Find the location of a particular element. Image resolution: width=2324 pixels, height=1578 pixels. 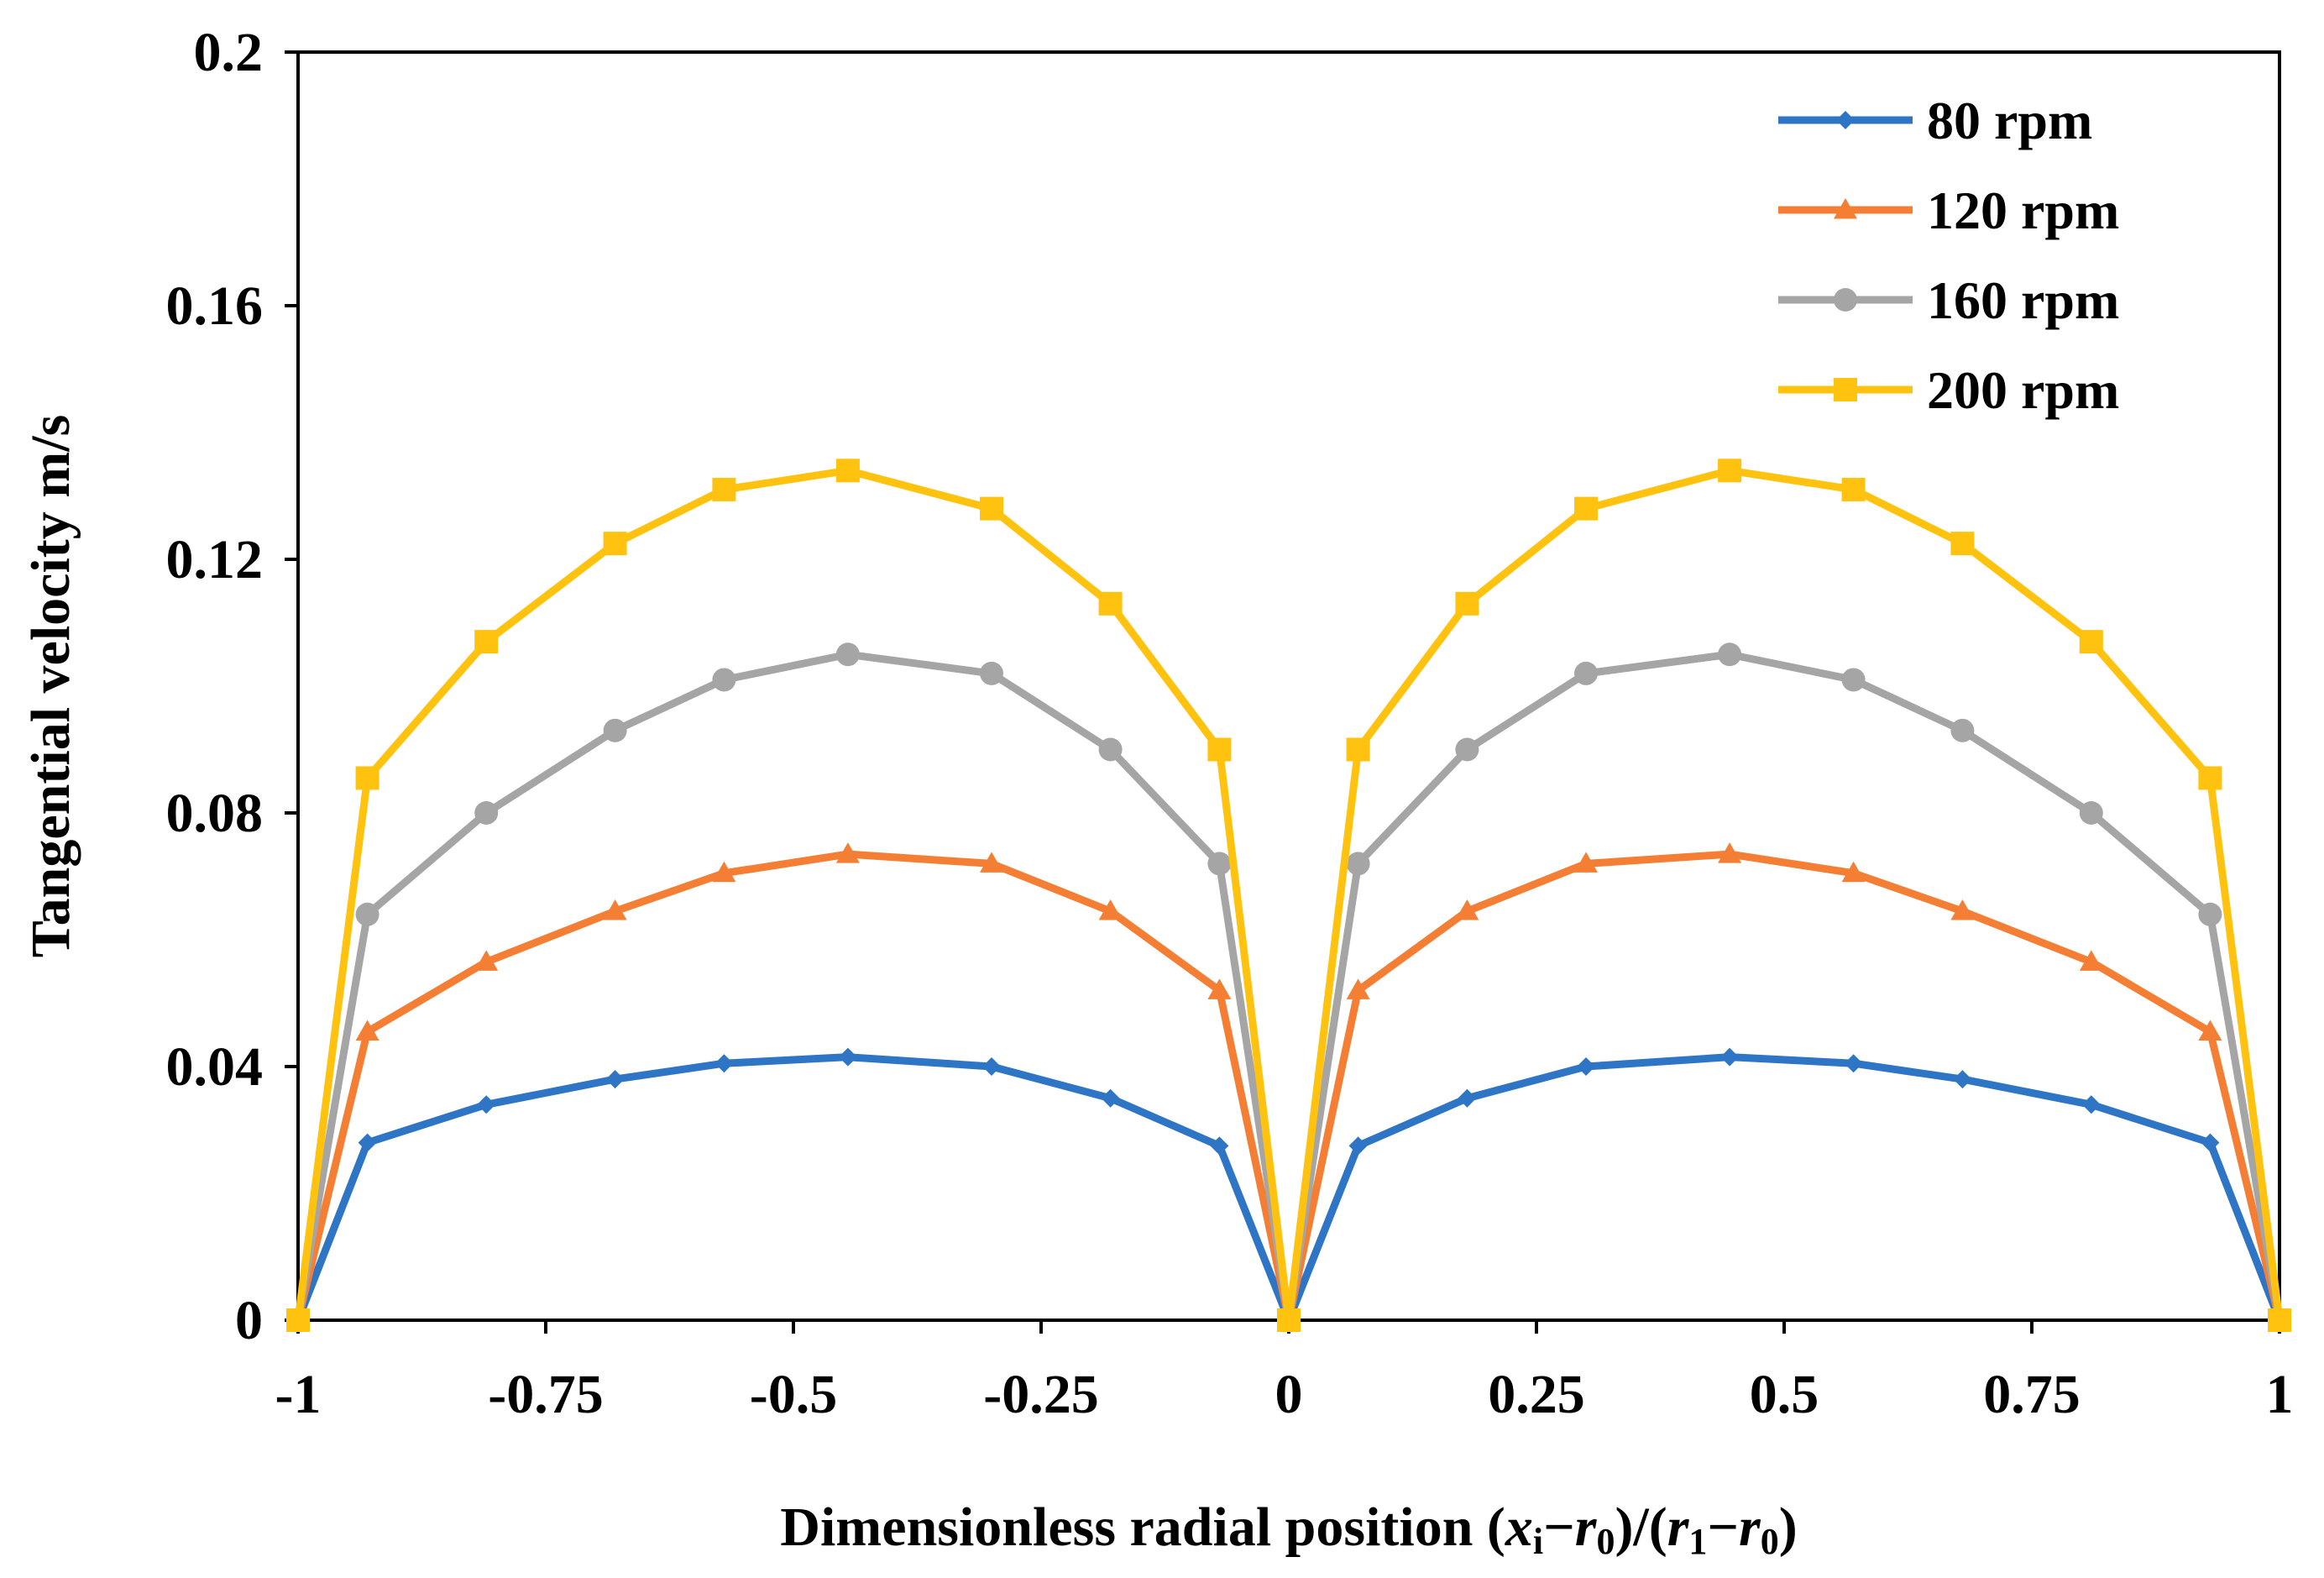

y-tick-label: 0.12 is located at coordinates (215, 559).